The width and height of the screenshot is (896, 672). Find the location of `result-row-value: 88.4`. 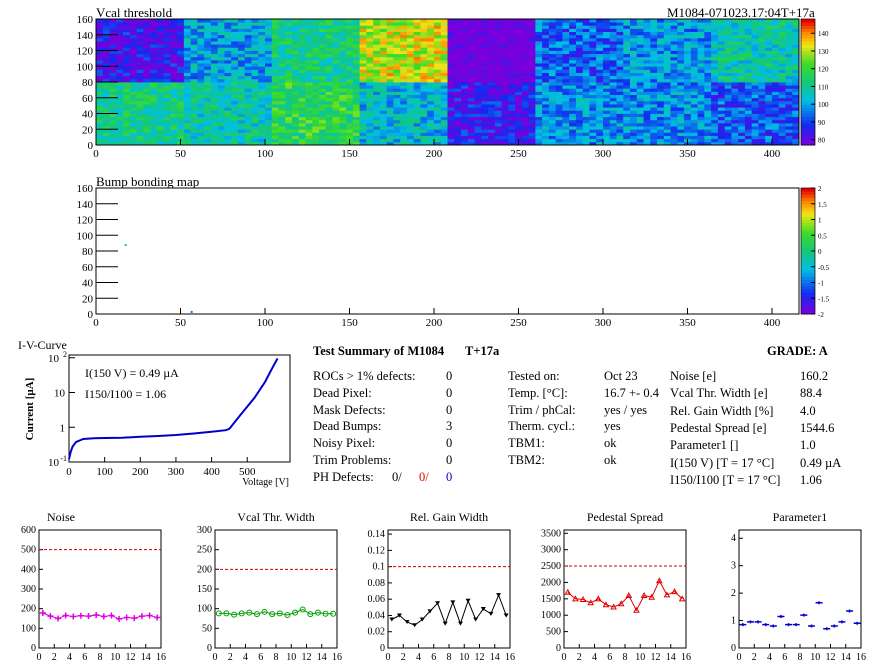

result-row-value: 88.4 is located at coordinates (811, 393).